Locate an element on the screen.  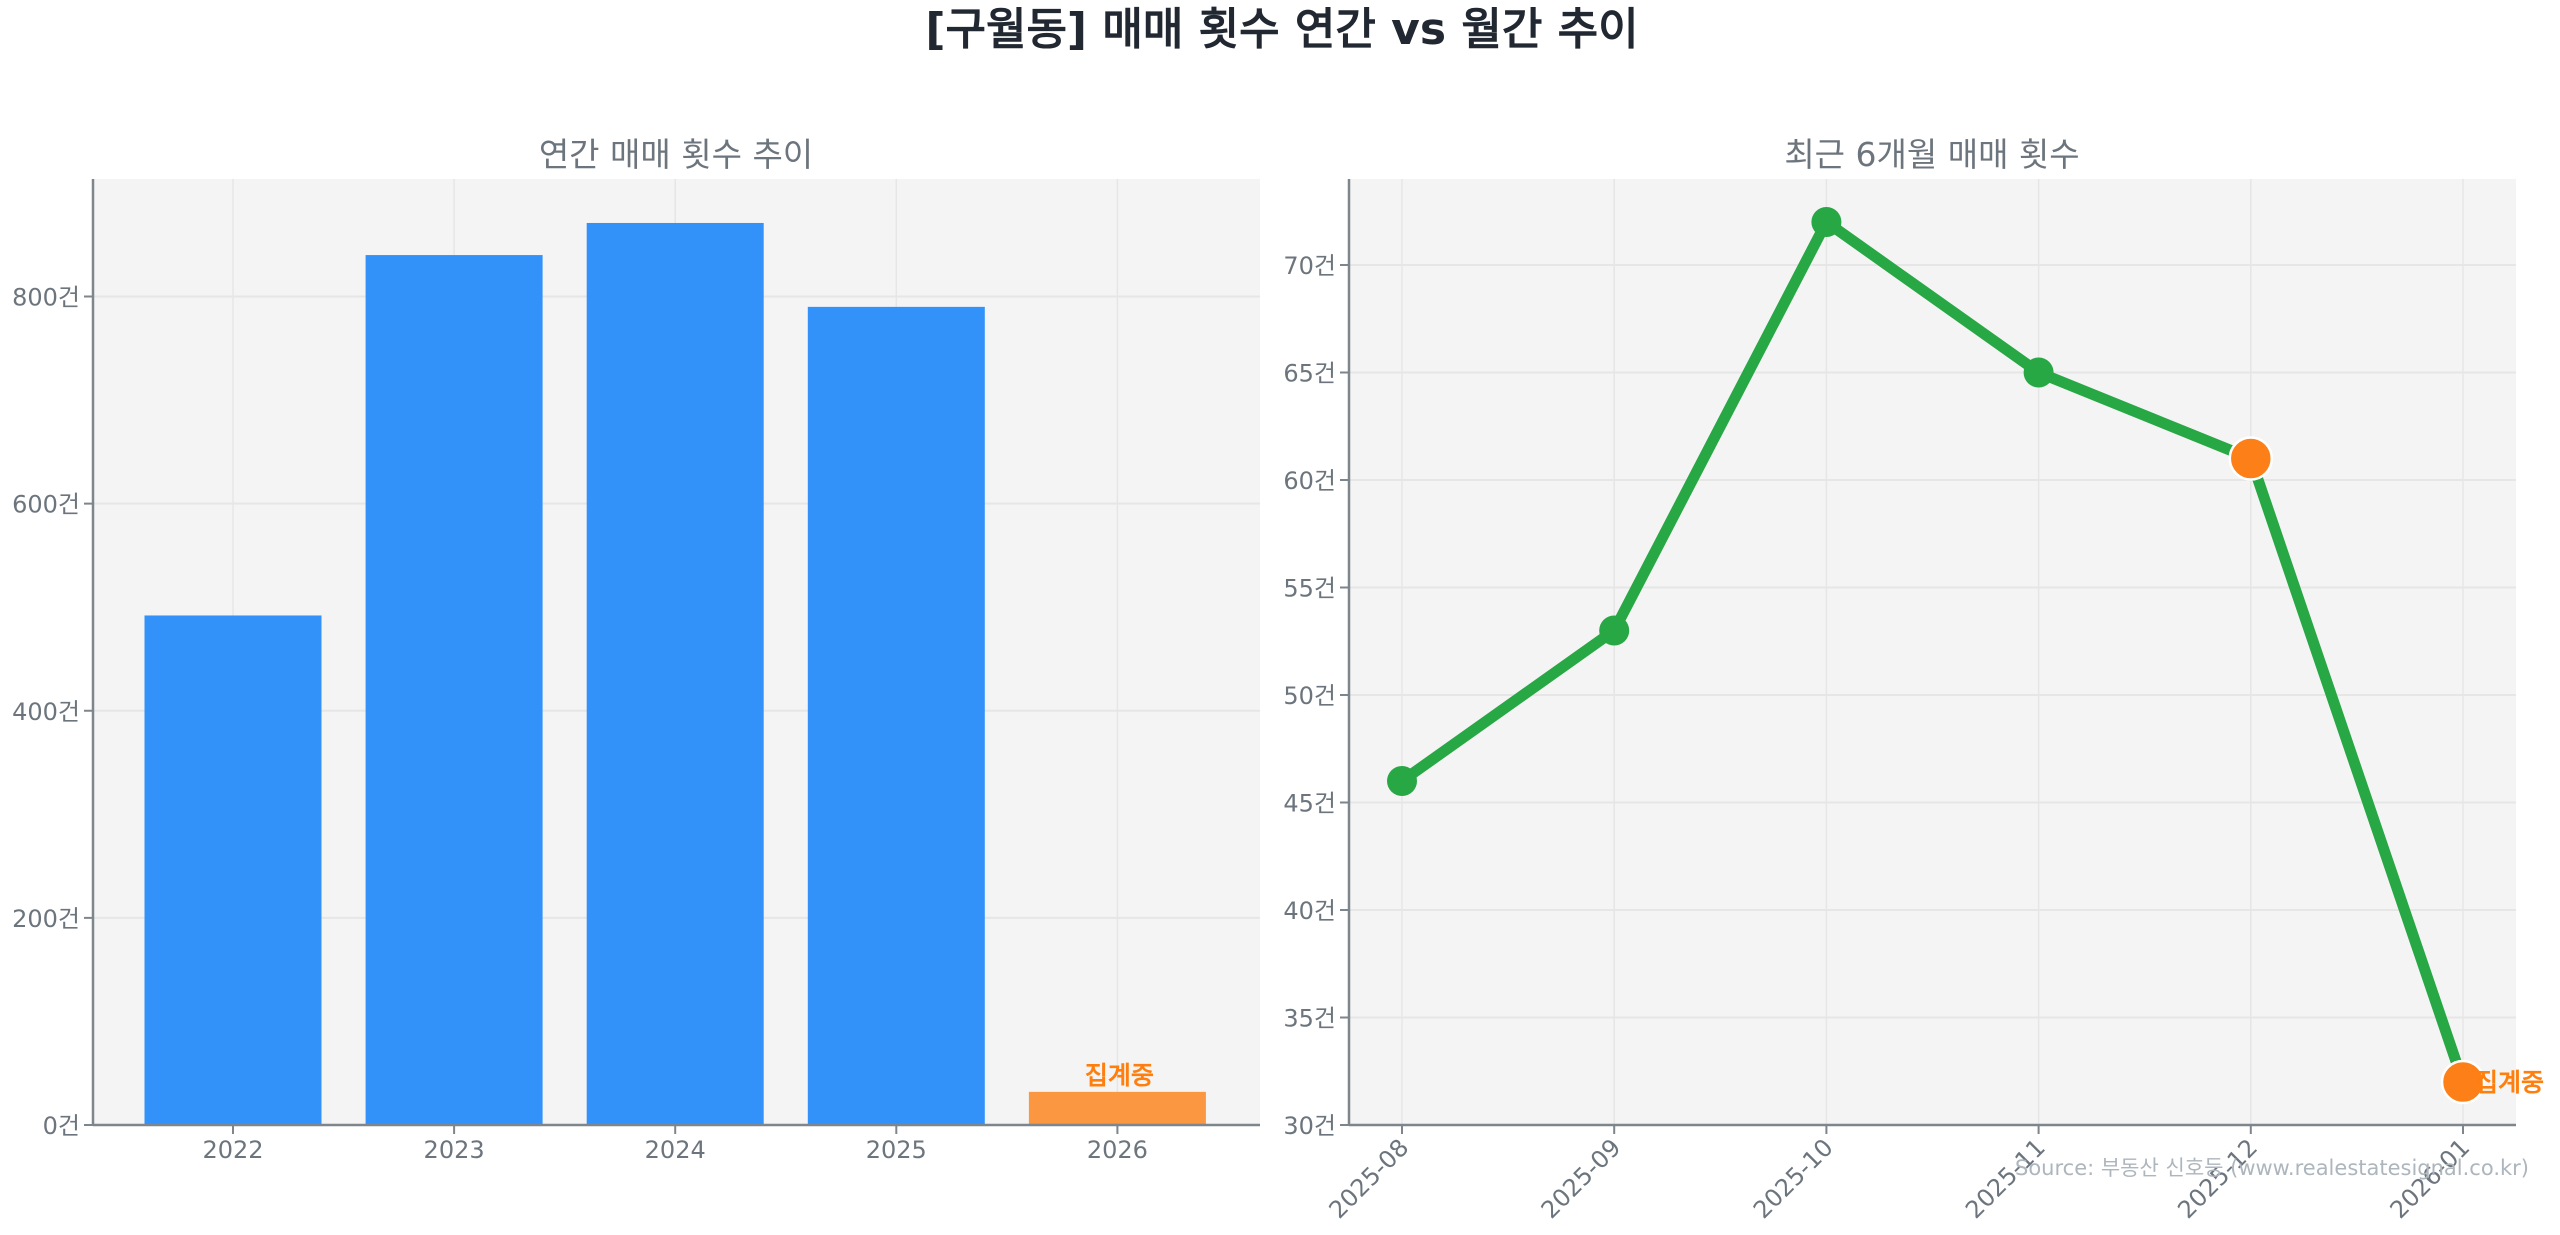
figure-title: [구월동] 매매 횟수 연간 vs 월간 추이 is located at coordinates (1281, 29).